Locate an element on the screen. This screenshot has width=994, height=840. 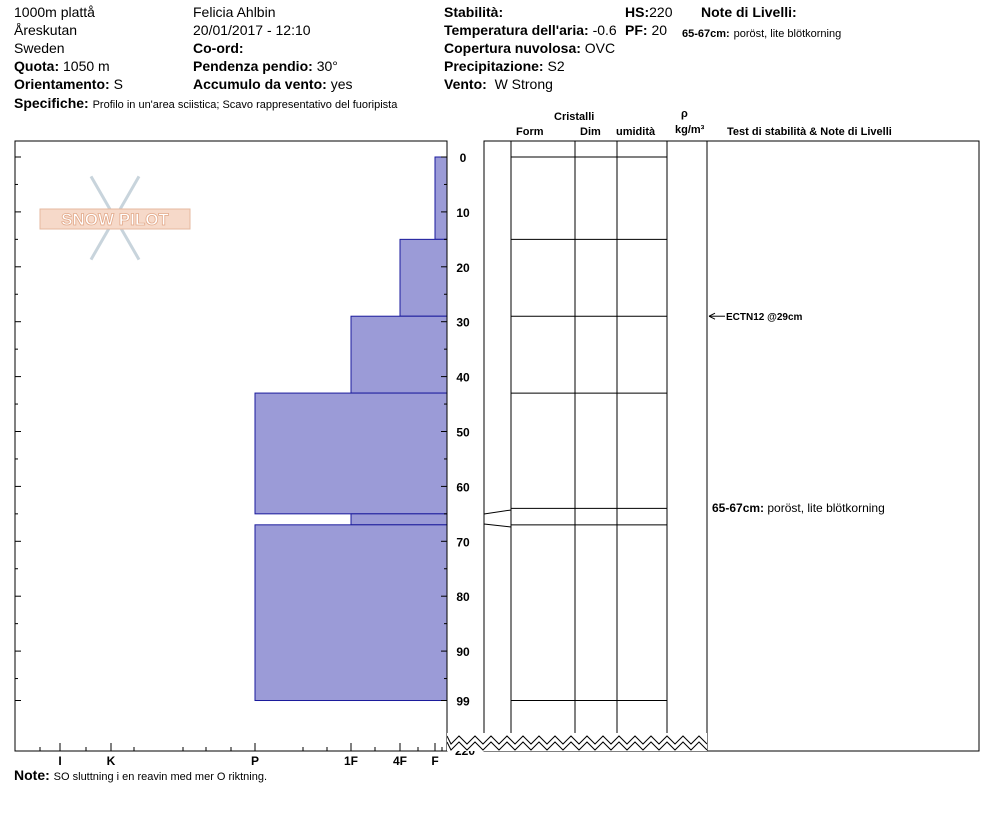
pf-value: 20 is located at coordinates (659, 30).